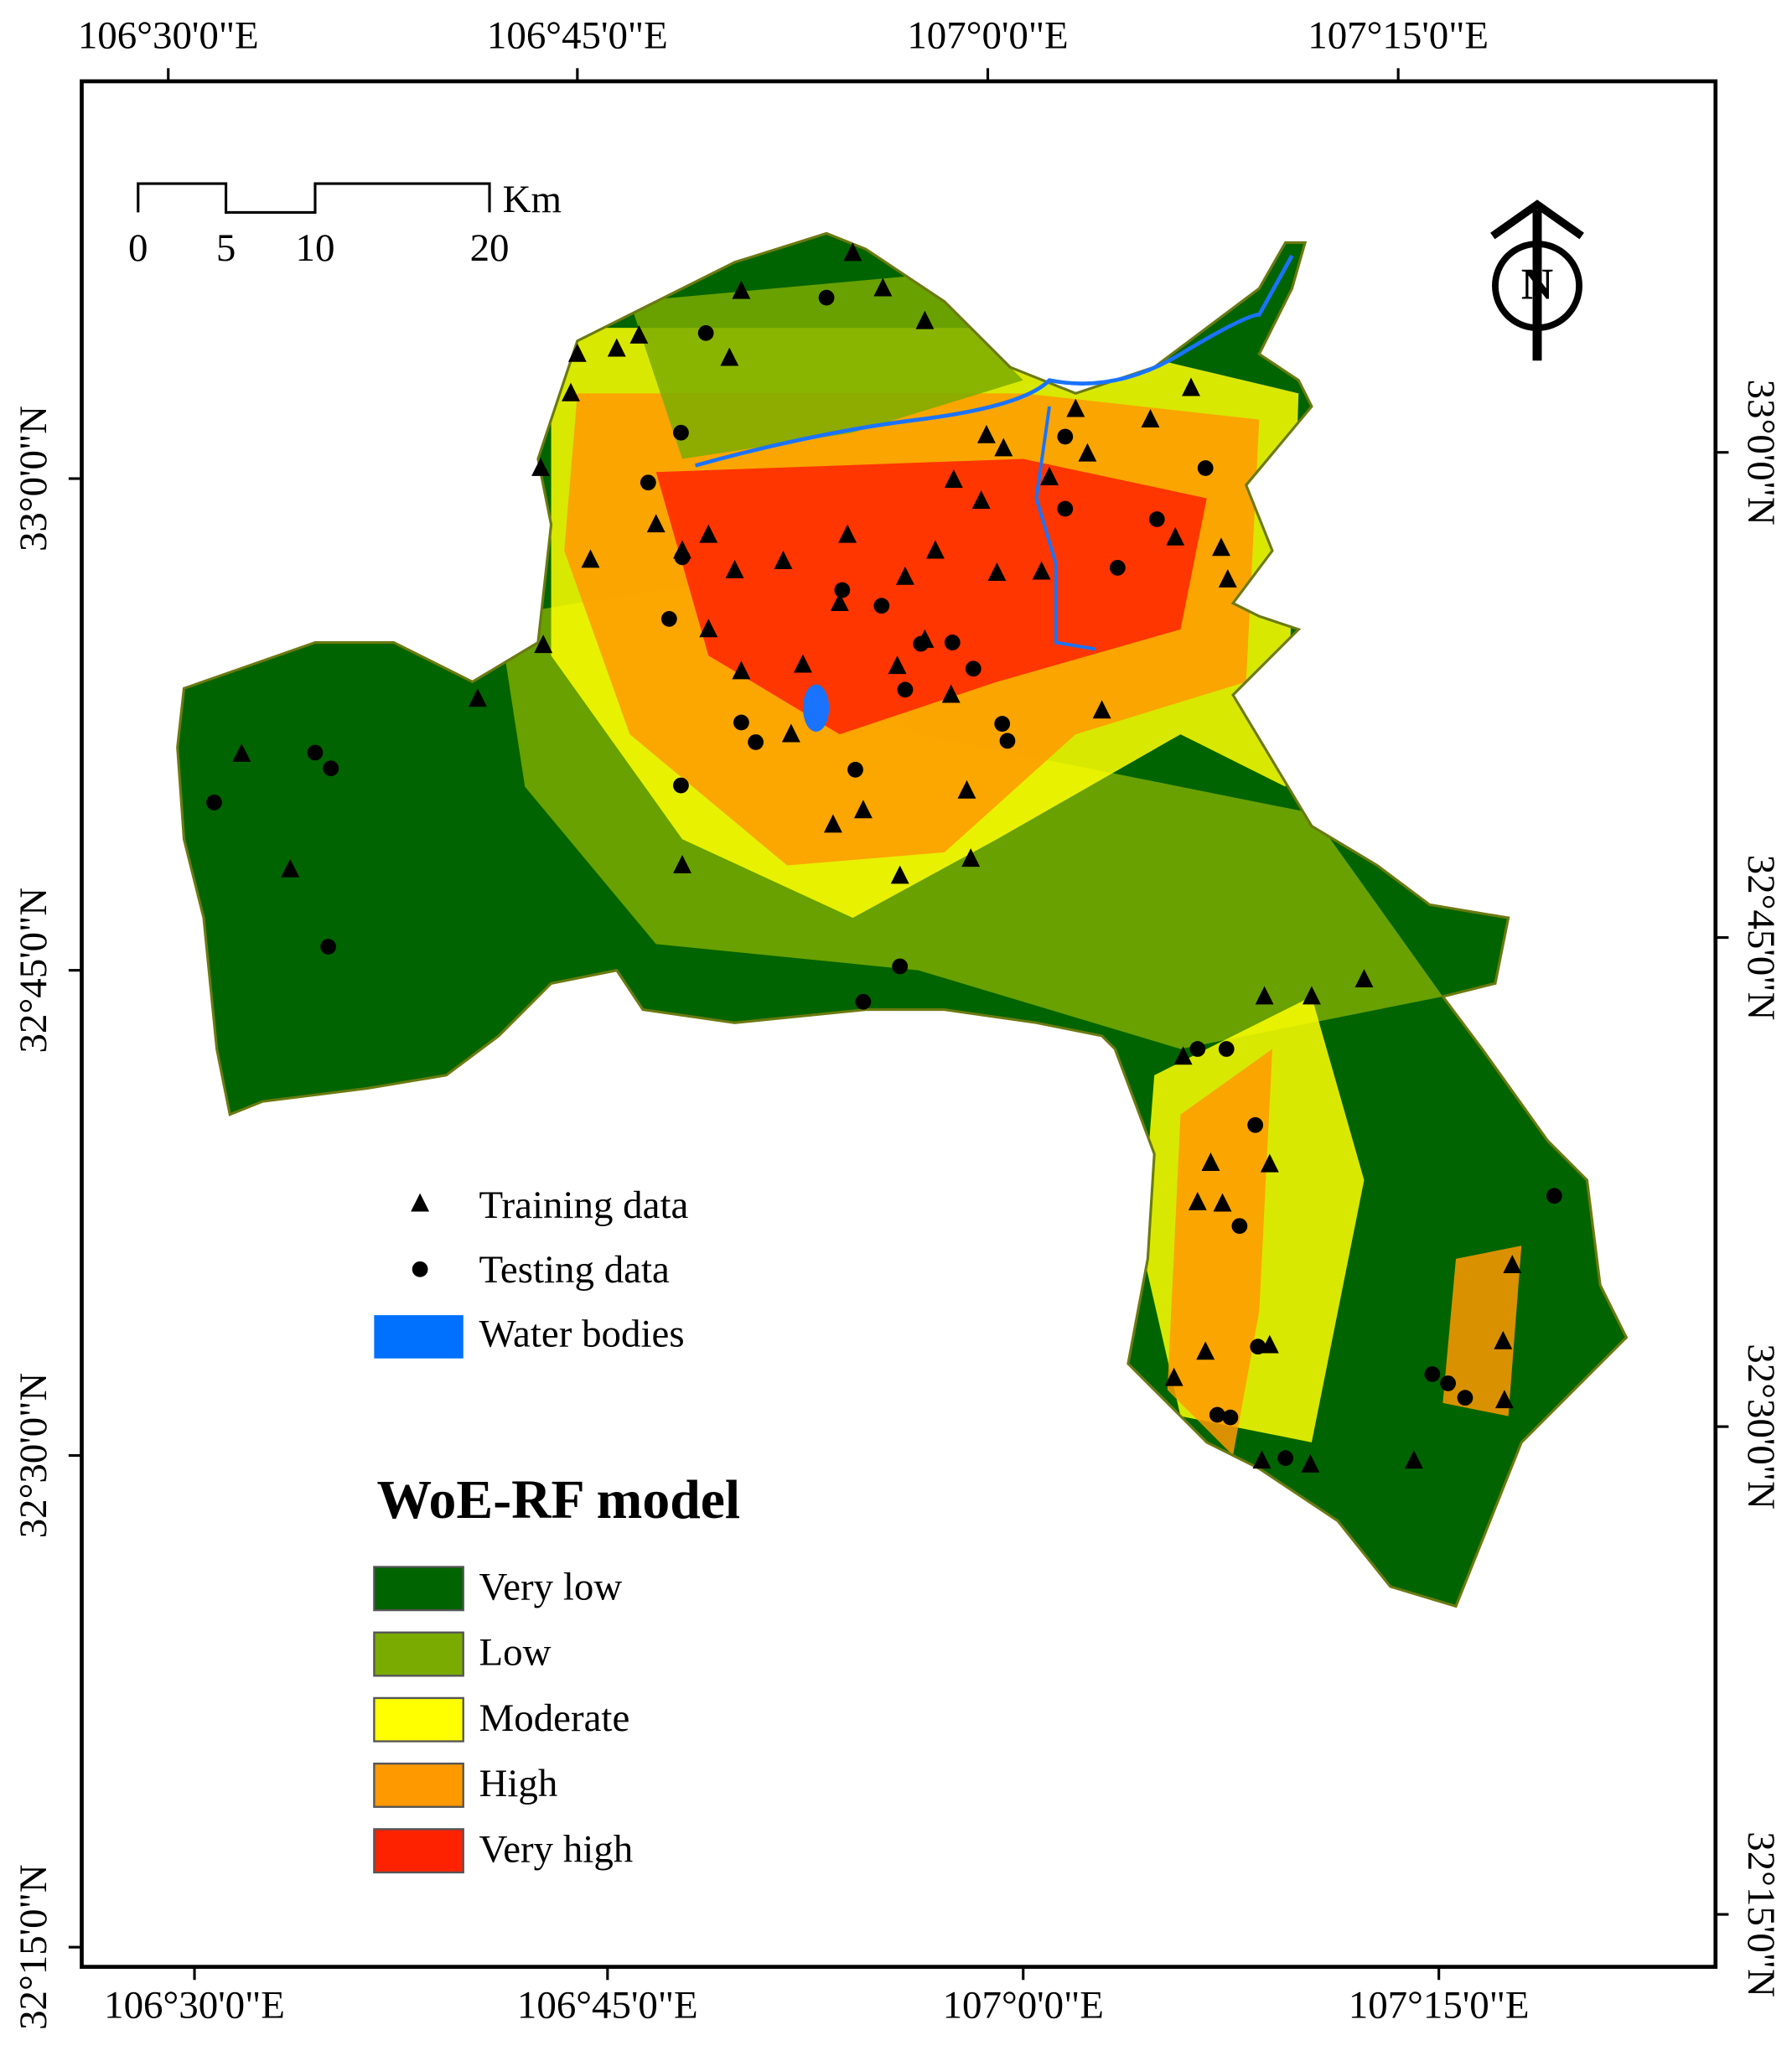 The image size is (1792, 2056). What do you see at coordinates (490, 248) in the screenshot?
I see `scale-label: 20` at bounding box center [490, 248].